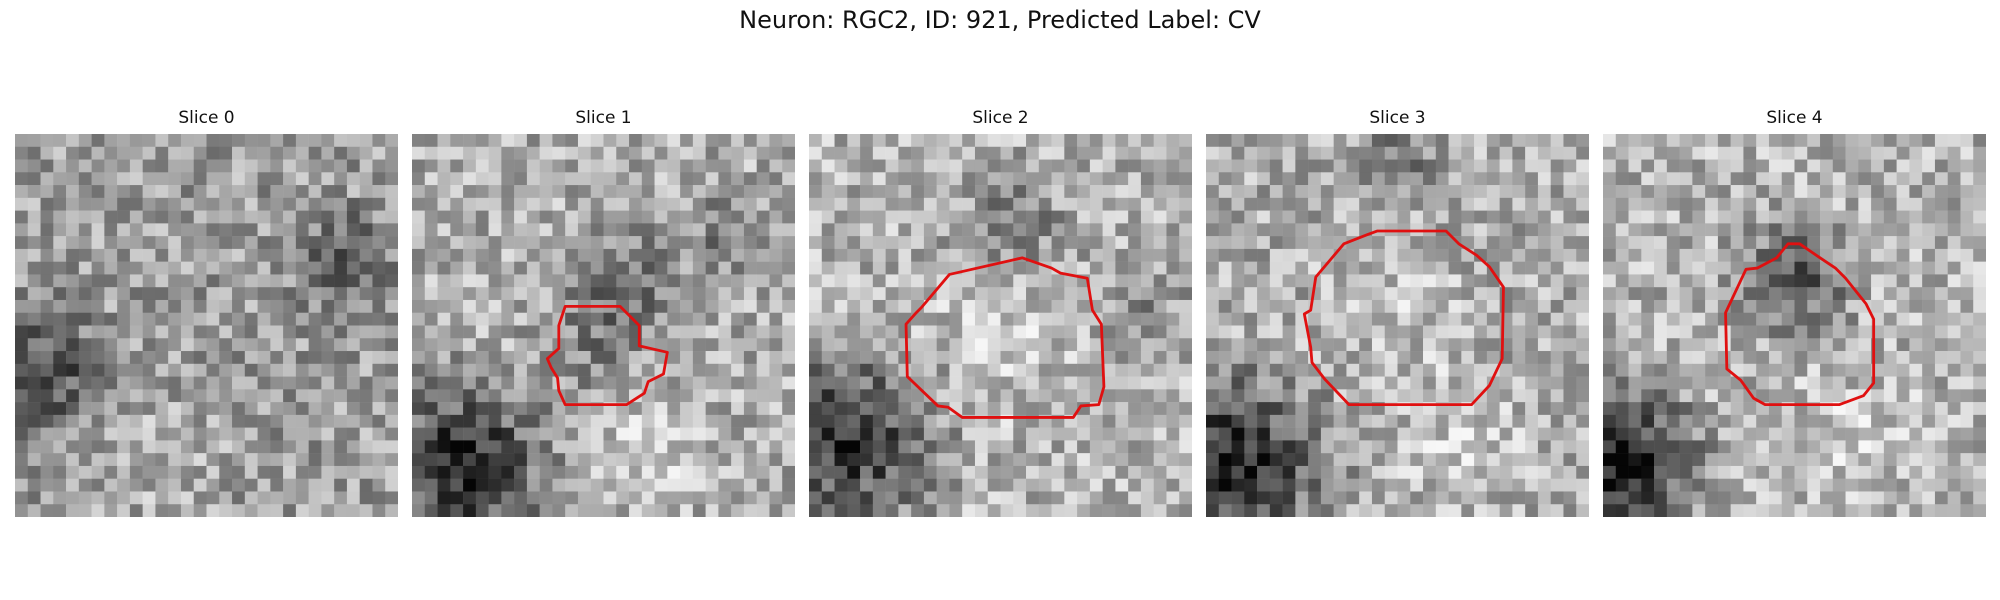  I want to click on slice-title: Slice 4, so click(1794, 118).